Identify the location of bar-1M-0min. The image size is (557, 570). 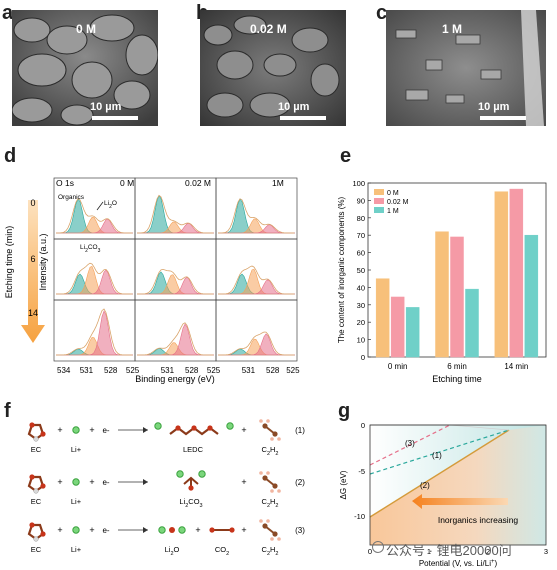
(412, 332).